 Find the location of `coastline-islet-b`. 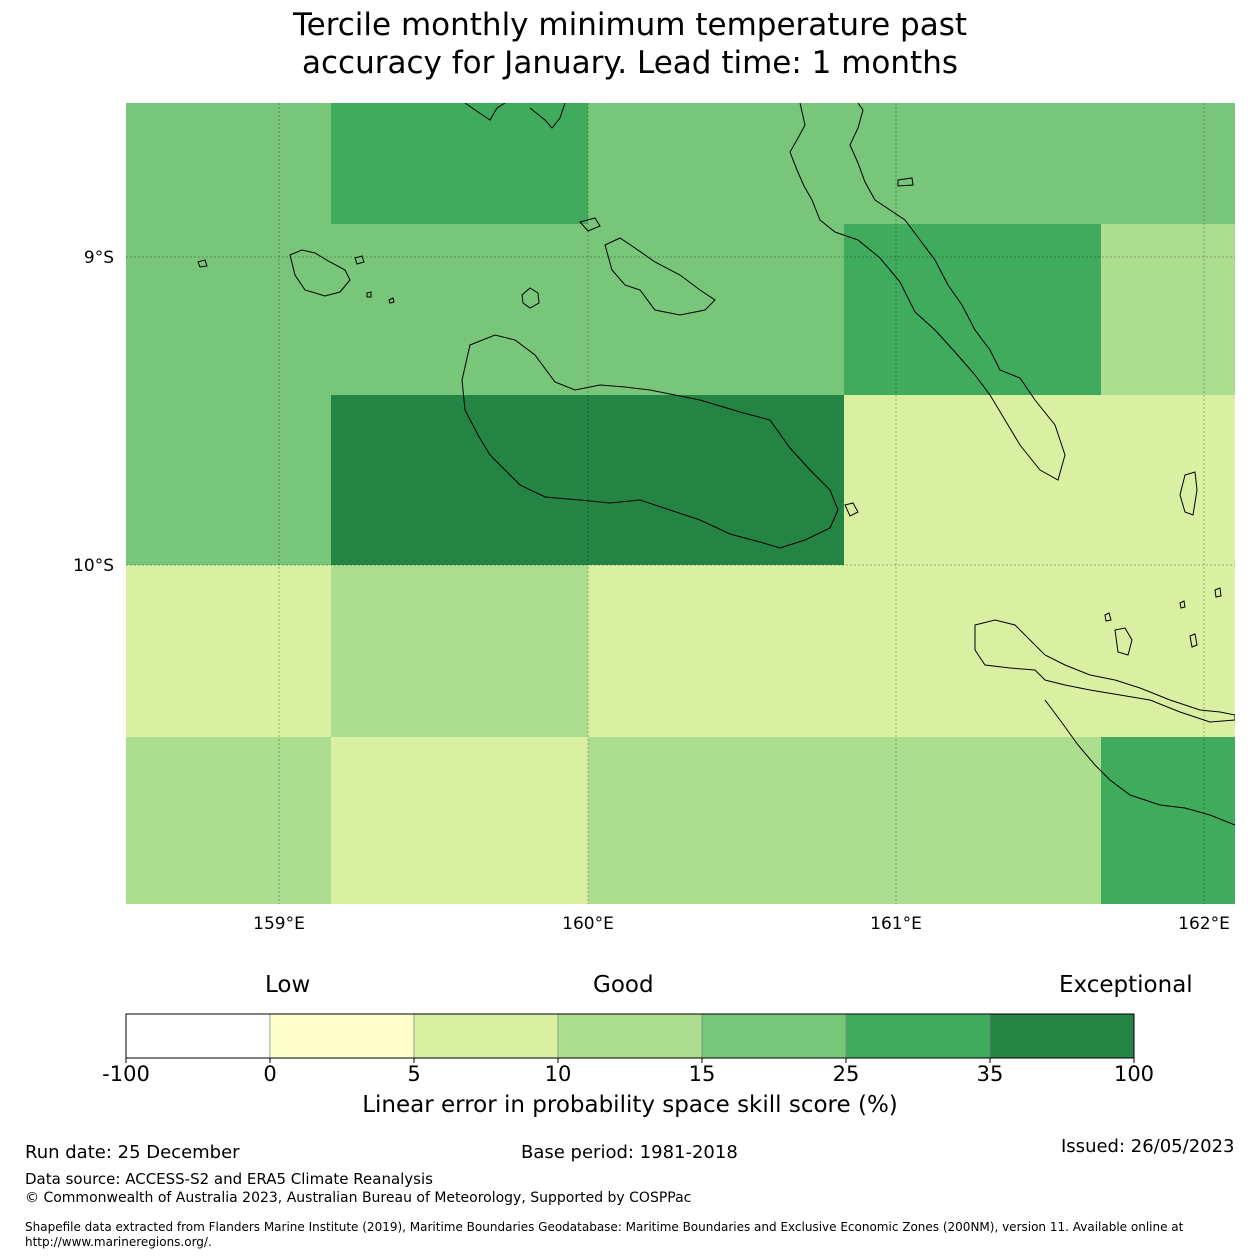

coastline-islet-b is located at coordinates (202, 263).